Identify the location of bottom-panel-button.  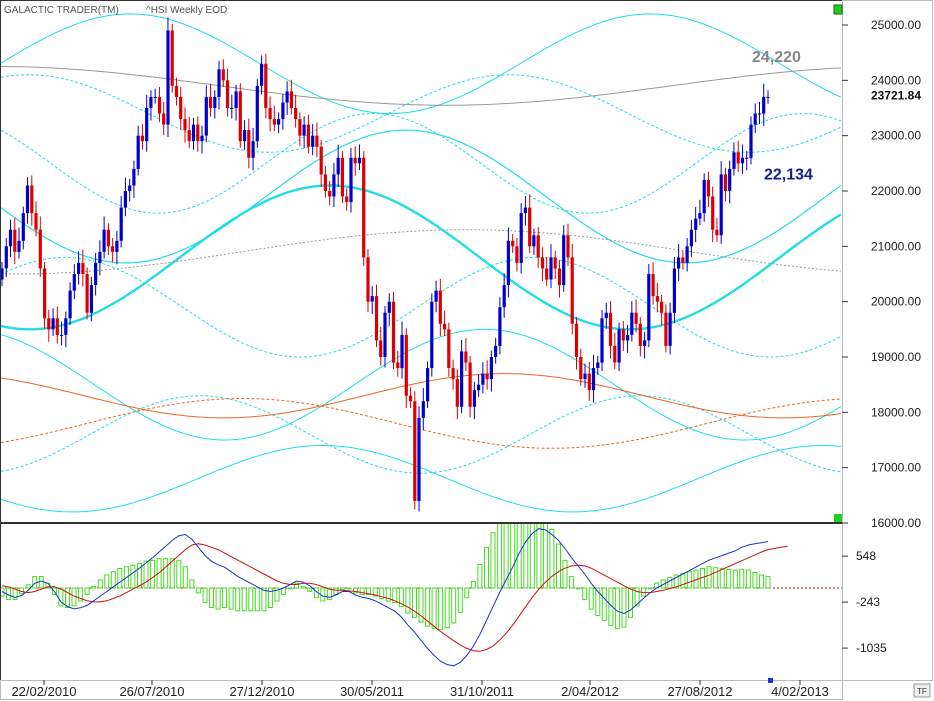
(838, 518).